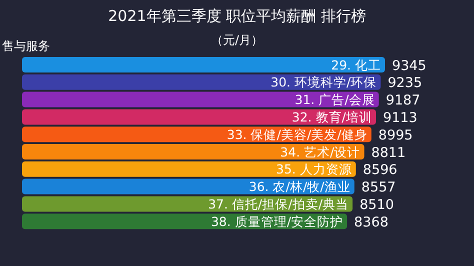 This screenshot has height=266, width=474. What do you see at coordinates (297, 134) in the screenshot?
I see `y-tick-label: 33. 保健/美容/美发/健身` at bounding box center [297, 134].